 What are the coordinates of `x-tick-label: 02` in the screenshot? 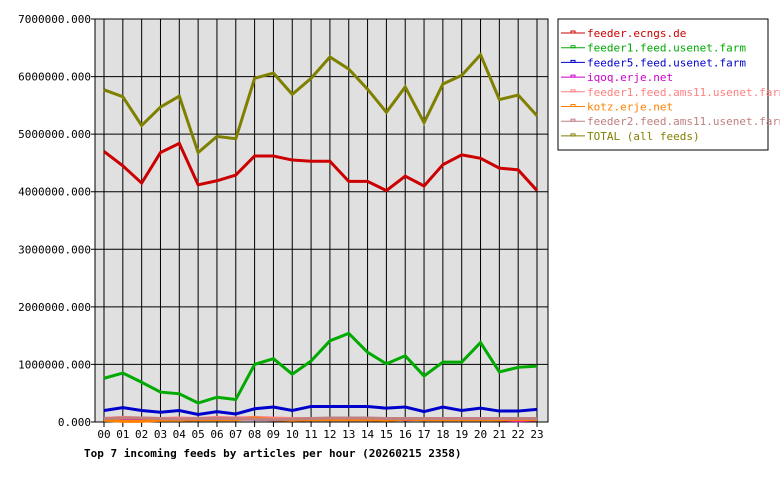 It's located at (141, 434).